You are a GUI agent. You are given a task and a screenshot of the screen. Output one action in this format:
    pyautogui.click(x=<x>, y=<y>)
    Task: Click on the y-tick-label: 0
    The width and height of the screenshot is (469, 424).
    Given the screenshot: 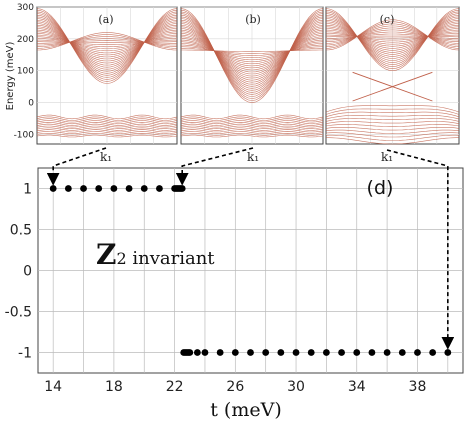 What is the action you would take?
    pyautogui.click(x=27, y=272)
    